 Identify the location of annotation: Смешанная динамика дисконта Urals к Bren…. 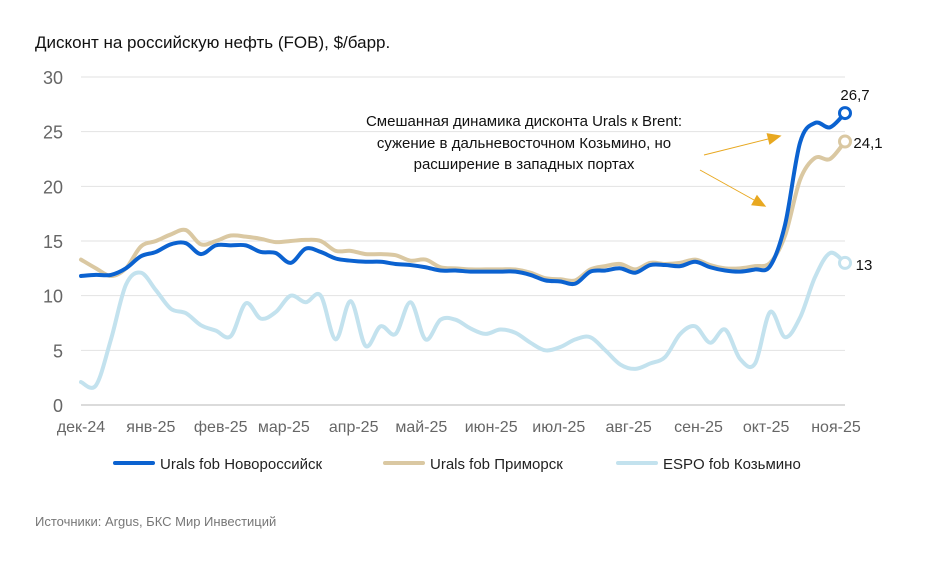
(574, 160).